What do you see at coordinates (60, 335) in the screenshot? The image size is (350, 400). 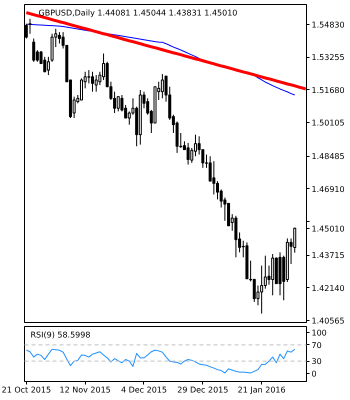 I see `text: RSI(9) 58.5998` at bounding box center [60, 335].